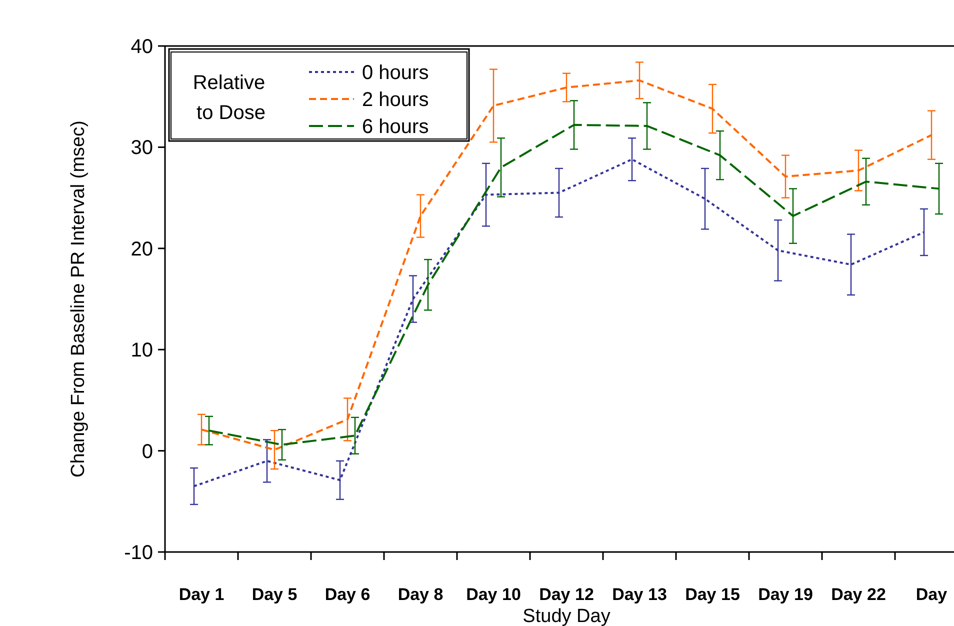  What do you see at coordinates (78, 299) in the screenshot?
I see `y-axis-title: Change From Baseline PR Interval (msec)` at bounding box center [78, 299].